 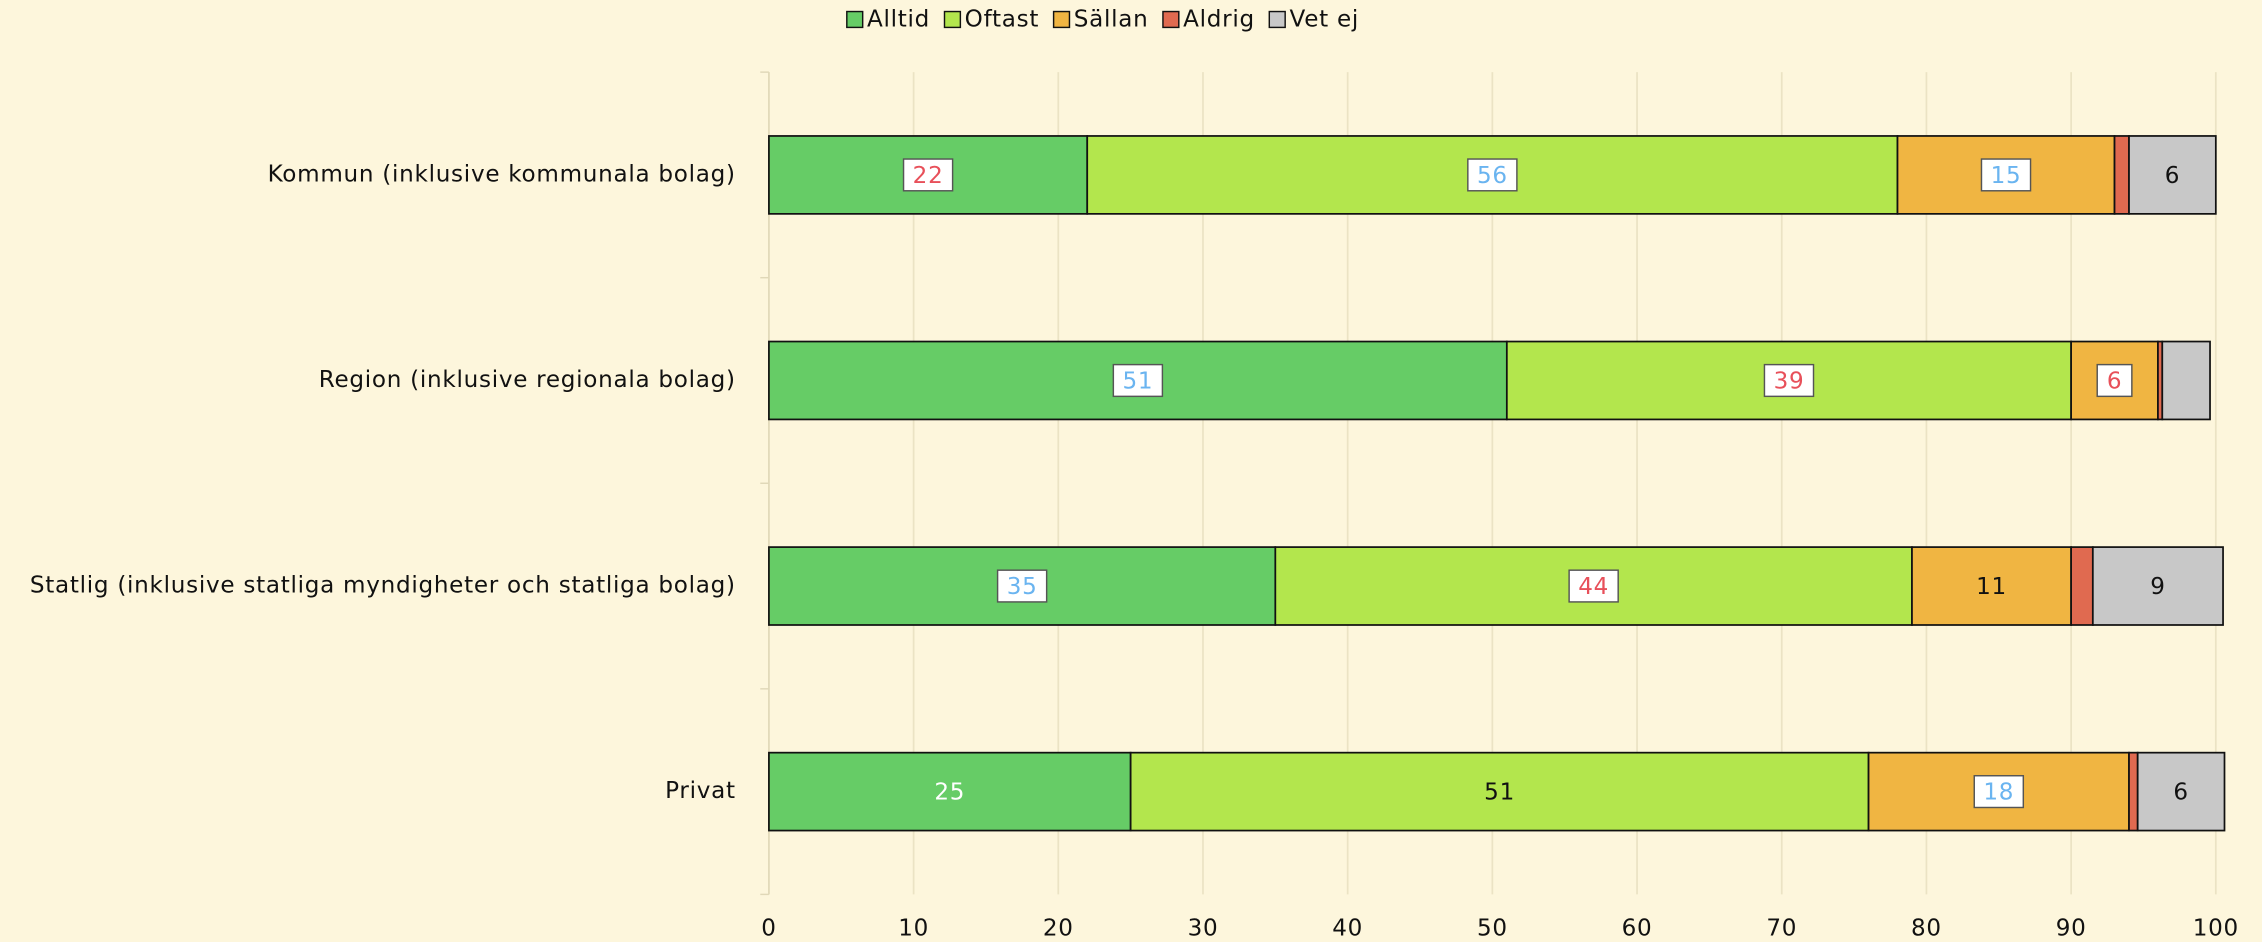 What do you see at coordinates (898, 20) in the screenshot?
I see `legend-label: Alltid` at bounding box center [898, 20].